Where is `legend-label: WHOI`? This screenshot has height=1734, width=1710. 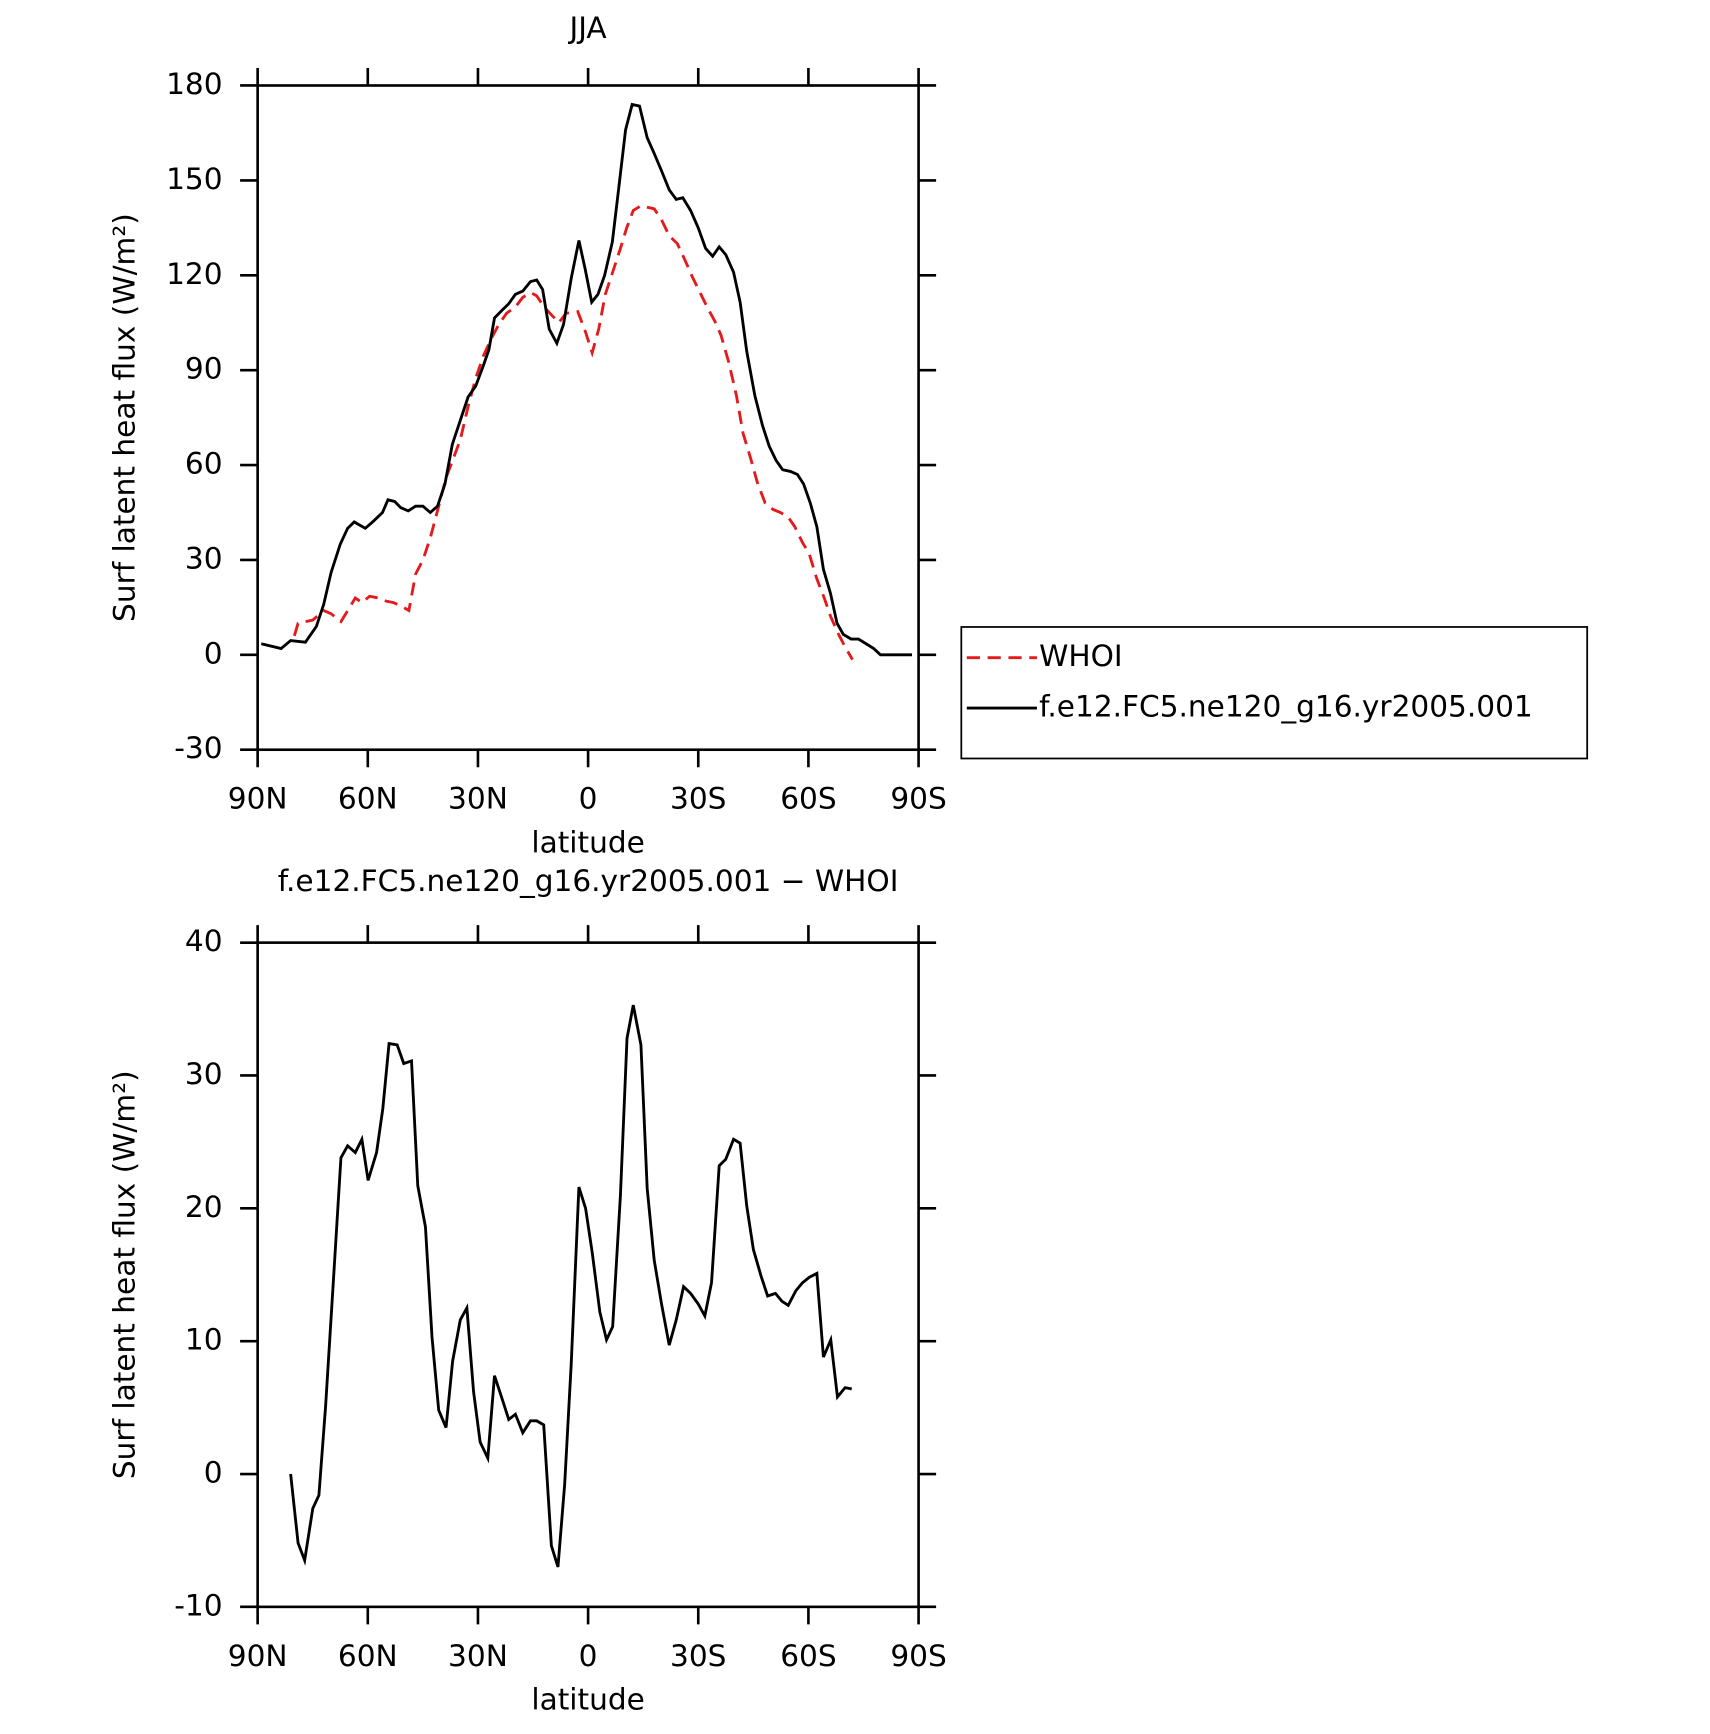
legend-label: WHOI is located at coordinates (1081, 656).